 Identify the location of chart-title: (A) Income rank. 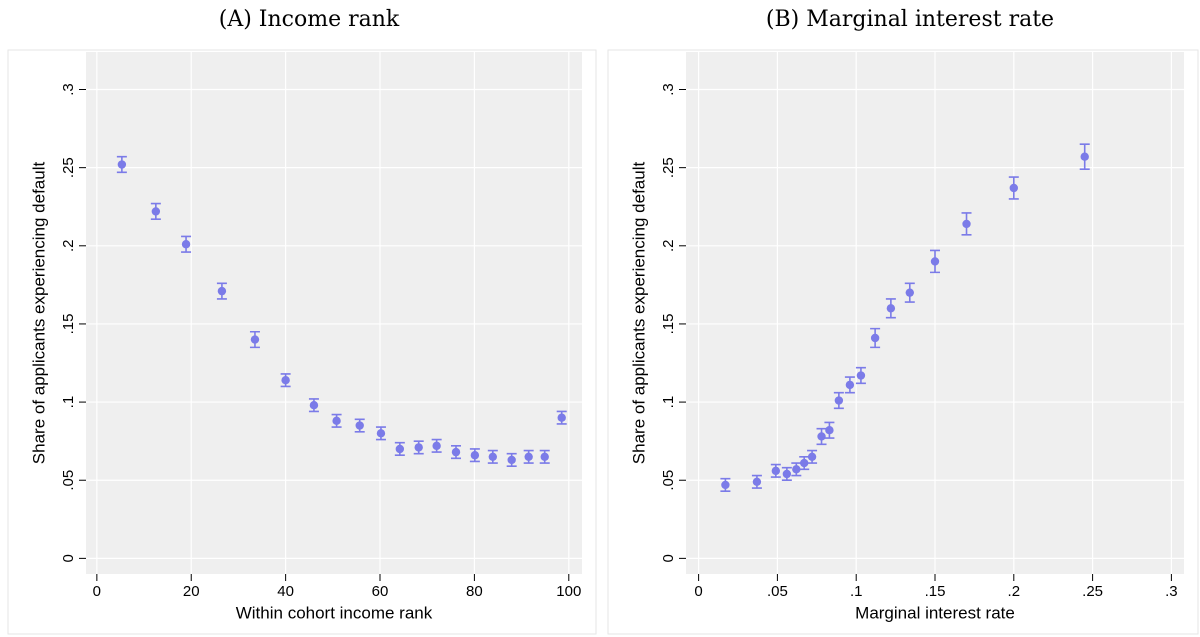
(309, 19).